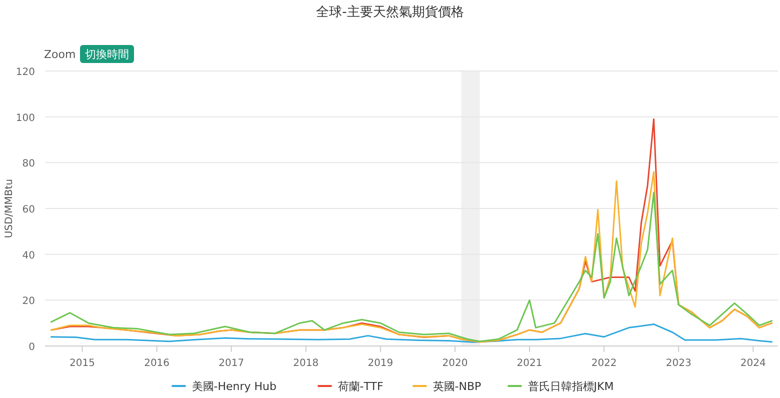 The height and width of the screenshot is (398, 780). I want to click on y-axis-title: USD/MMBtu, so click(9, 208).